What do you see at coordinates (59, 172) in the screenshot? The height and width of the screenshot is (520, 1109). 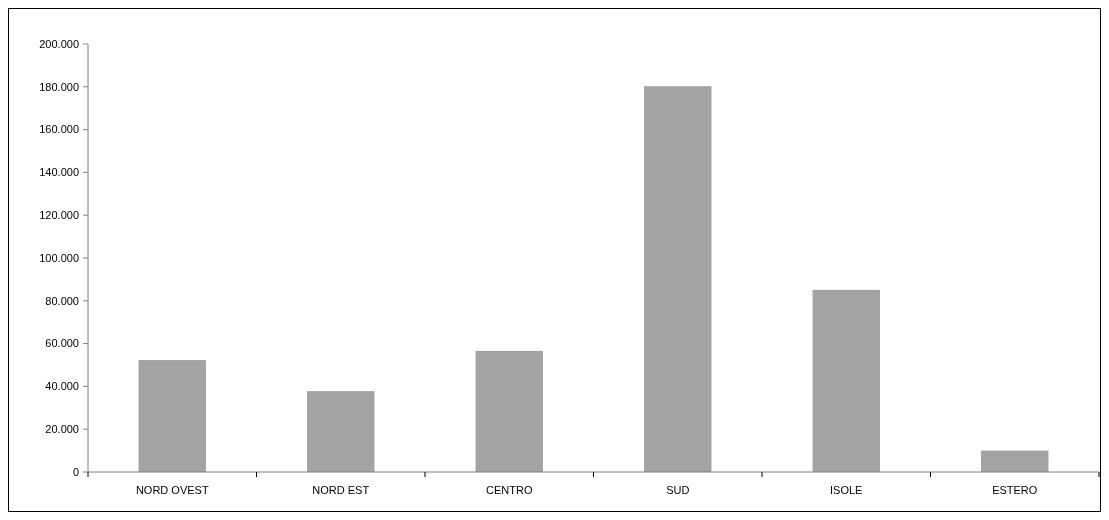 I see `y-tick-label: 140.000` at bounding box center [59, 172].